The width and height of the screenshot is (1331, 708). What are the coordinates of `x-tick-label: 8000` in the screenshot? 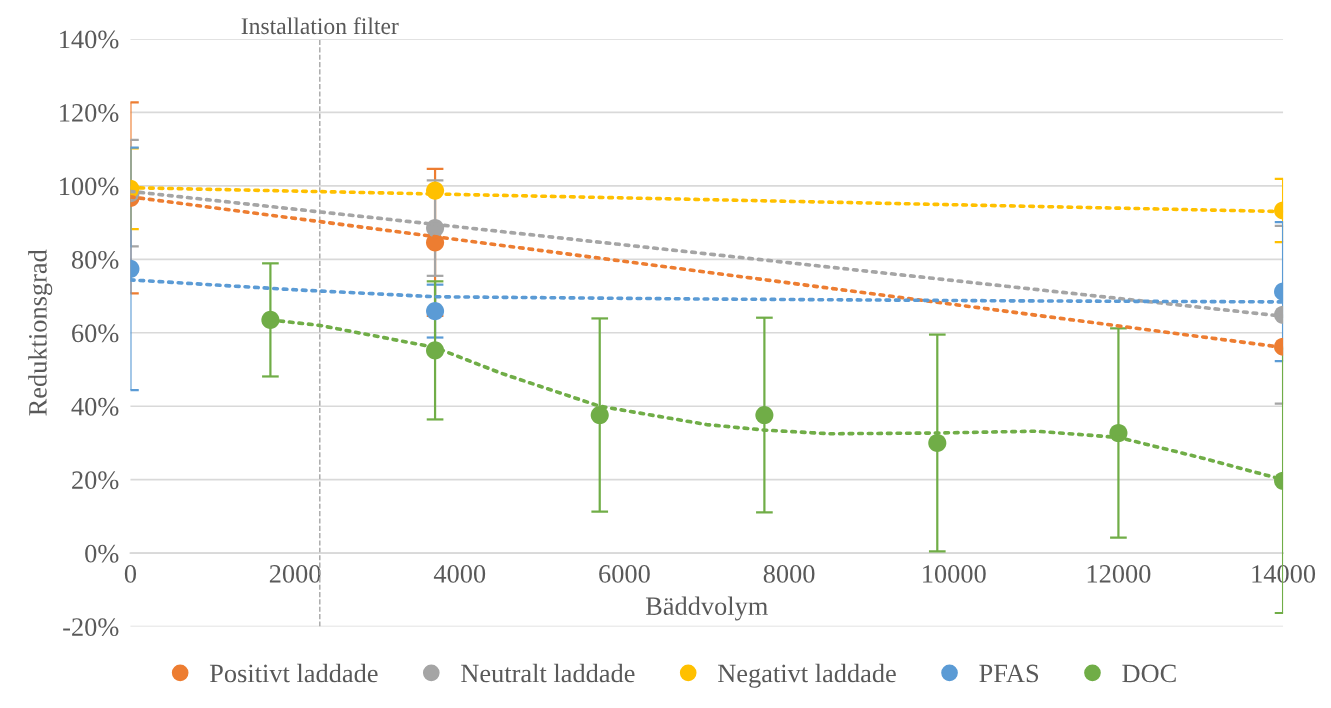 It's located at (789, 574).